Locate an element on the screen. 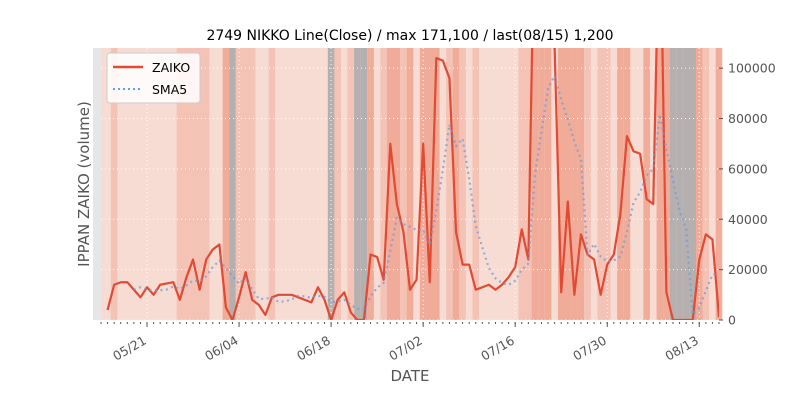 The width and height of the screenshot is (800, 405). y-tick-label: 80000 is located at coordinates (748, 118).